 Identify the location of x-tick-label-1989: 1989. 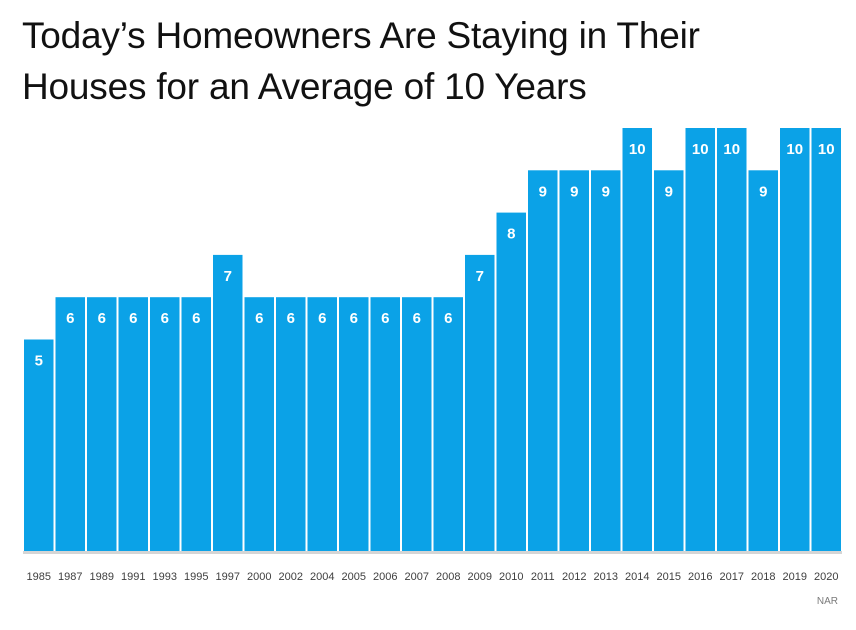
(102, 577).